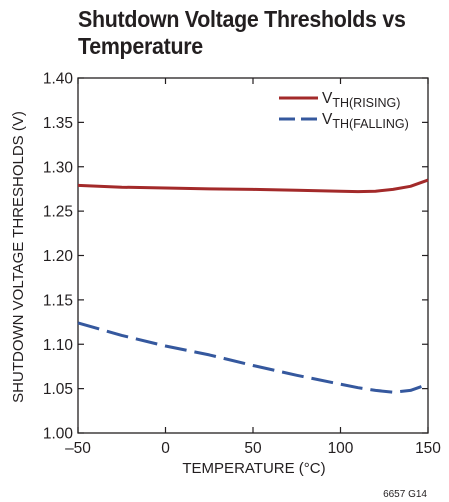 This screenshot has width=449, height=502. What do you see at coordinates (78, 448) in the screenshot?
I see `x-tick-label: –50` at bounding box center [78, 448].